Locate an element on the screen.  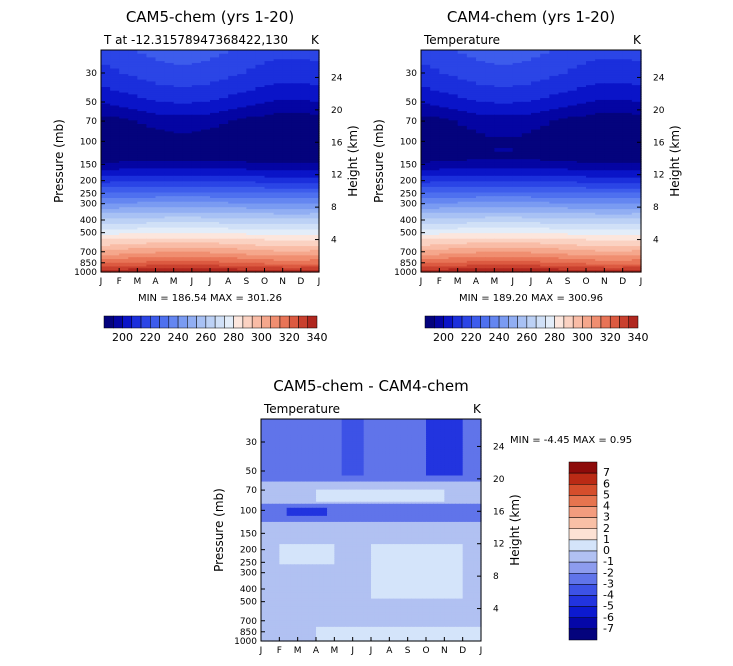
colorbar-label: 340 is located at coordinates (317, 337).